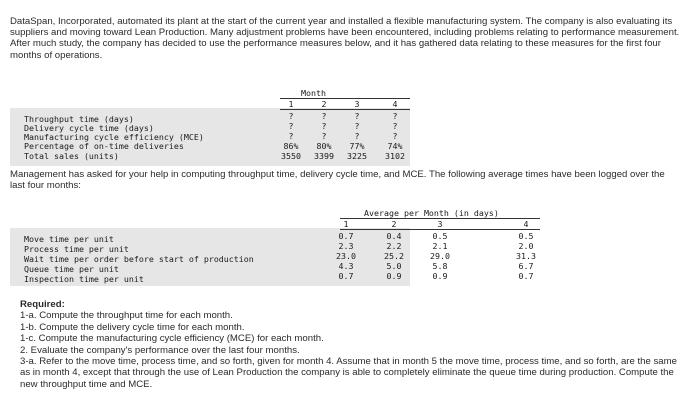 The image size is (700, 412). What do you see at coordinates (291, 156) in the screenshot?
I see `table1-cell: 3550` at bounding box center [291, 156].